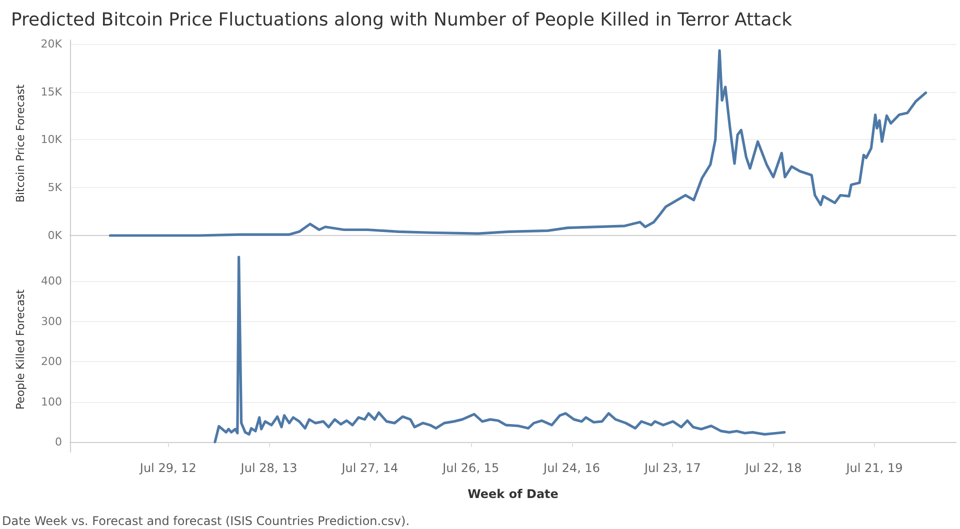 Image resolution: width=960 pixels, height=529 pixels. Describe the element at coordinates (51, 361) in the screenshot. I see `y-tick-label: 200` at that location.